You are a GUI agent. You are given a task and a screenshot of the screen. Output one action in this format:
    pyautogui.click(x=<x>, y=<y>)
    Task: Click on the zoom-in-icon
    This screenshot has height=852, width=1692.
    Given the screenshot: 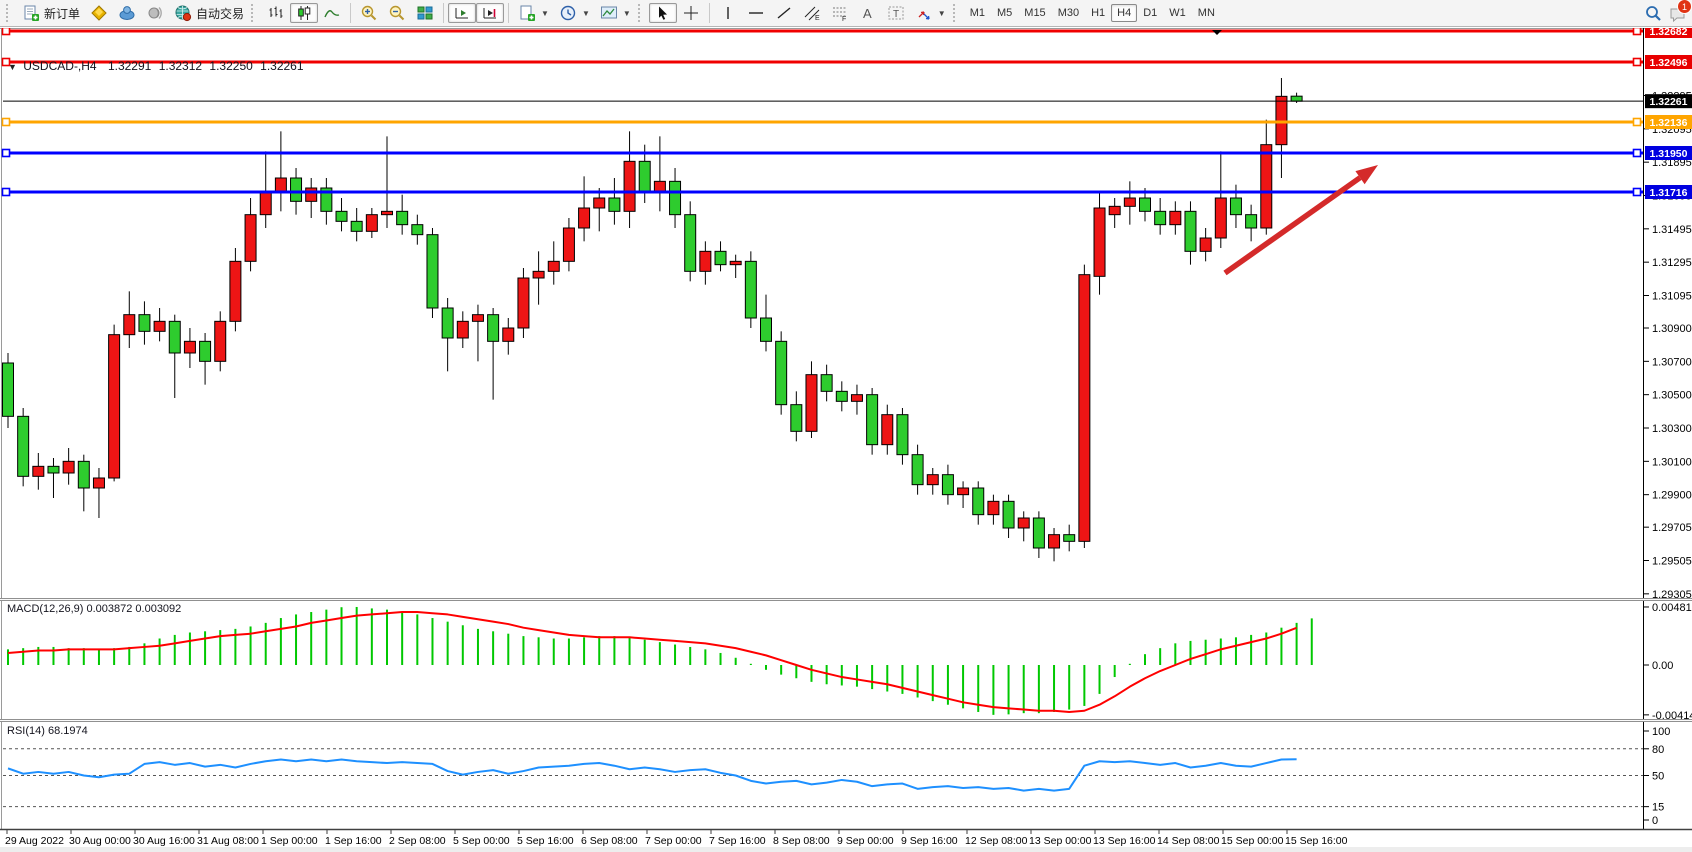 What is the action you would take?
    pyautogui.click(x=369, y=13)
    